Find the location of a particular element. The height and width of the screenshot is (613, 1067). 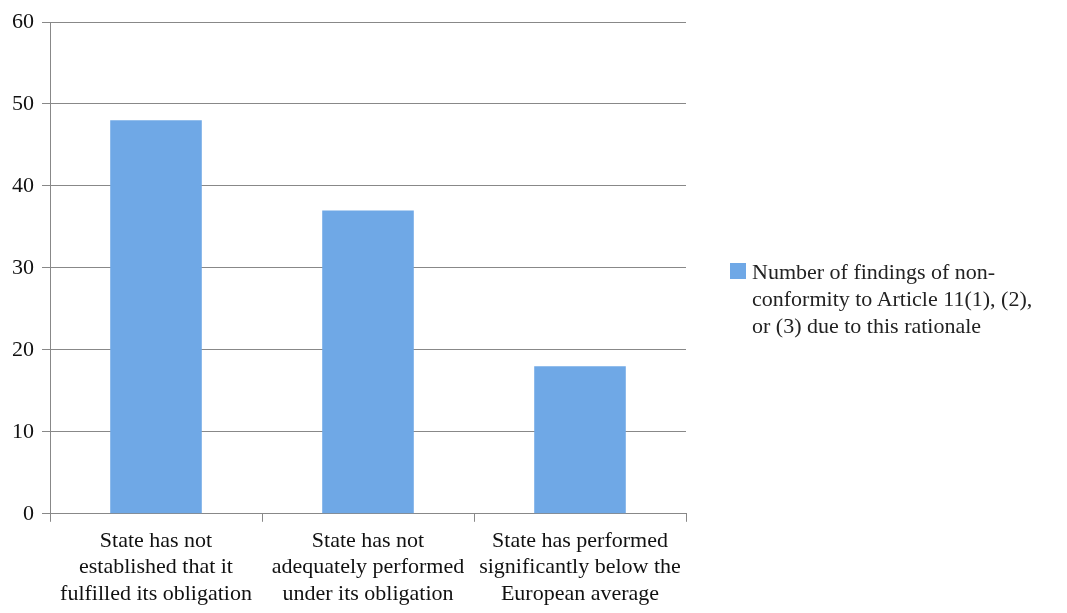

x-tick-label: State has performed significantly below the European average is located at coordinates (580, 565).